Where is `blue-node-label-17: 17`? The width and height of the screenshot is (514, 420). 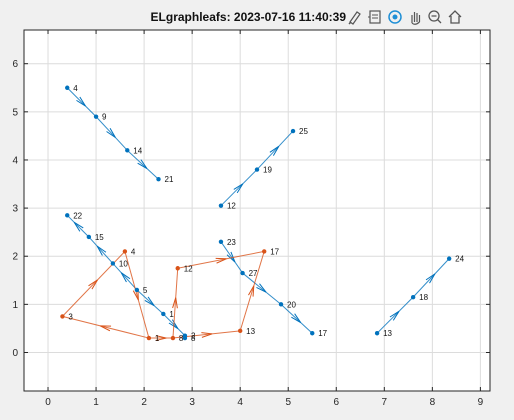
blue-node-label-17: 17 is located at coordinates (322, 333).